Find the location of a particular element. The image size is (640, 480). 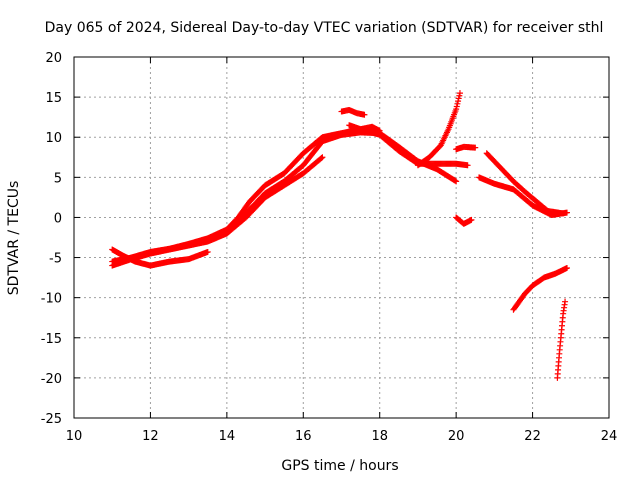

x-tick-label: 22 is located at coordinates (532, 436).